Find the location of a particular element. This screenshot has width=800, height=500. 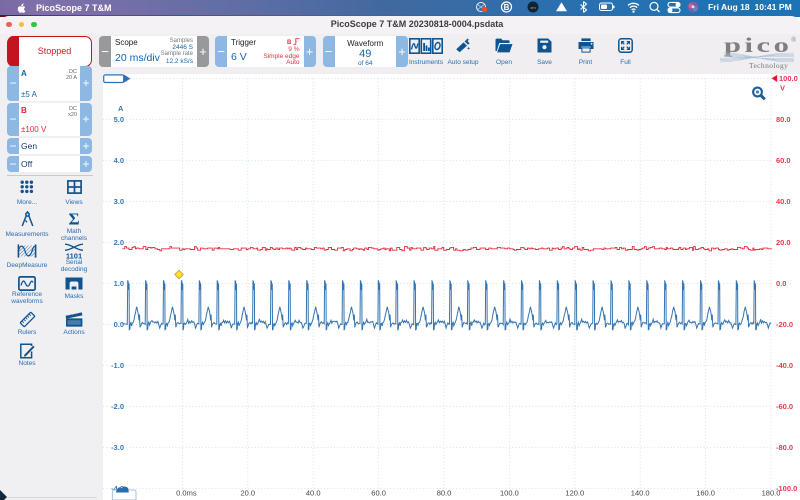

svg-text: -60.0 is located at coordinates (784, 406).